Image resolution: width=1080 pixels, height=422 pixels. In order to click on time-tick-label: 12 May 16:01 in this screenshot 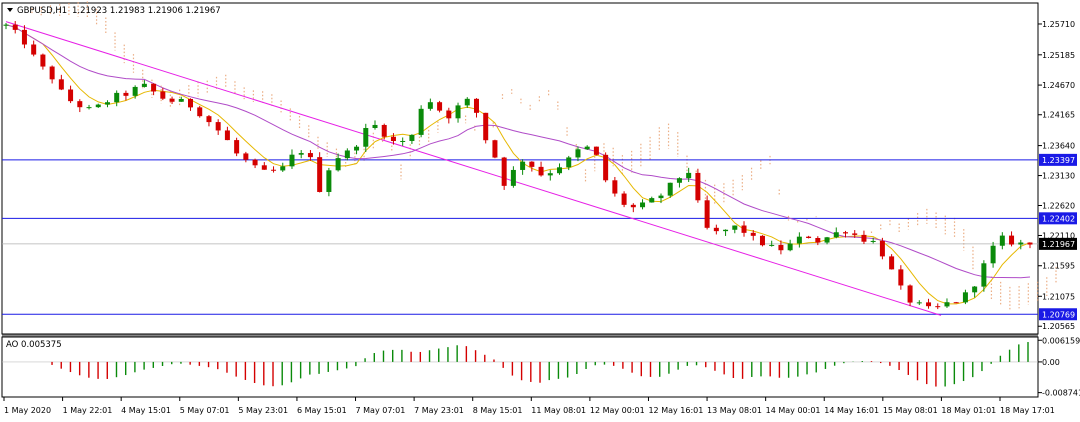, I will do `click(675, 410)`.